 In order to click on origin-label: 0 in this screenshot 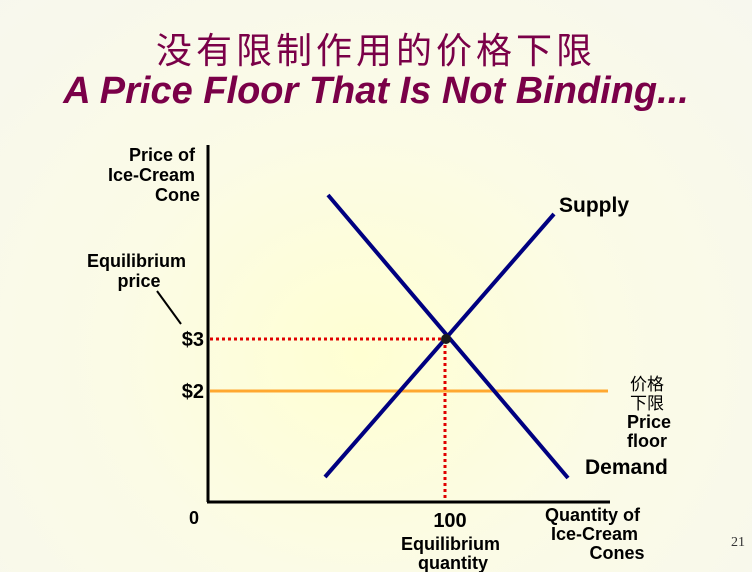, I will do `click(194, 518)`.